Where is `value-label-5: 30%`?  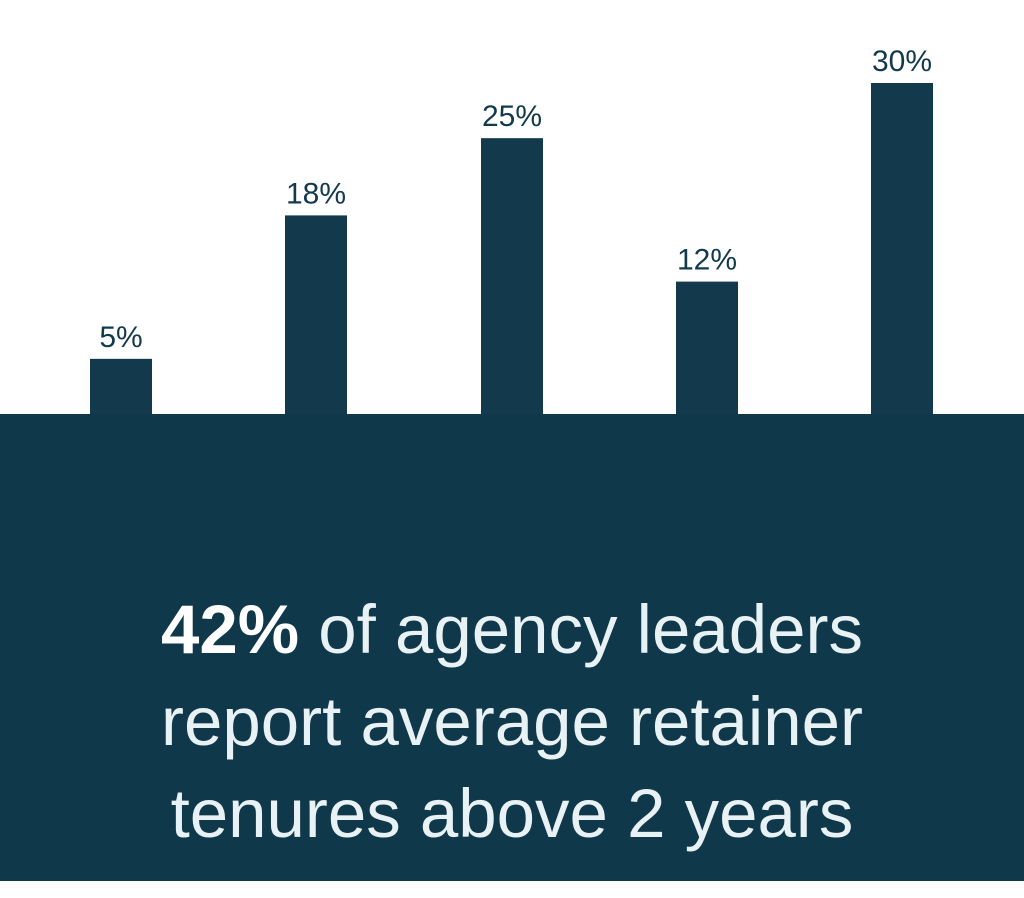 value-label-5: 30% is located at coordinates (902, 61).